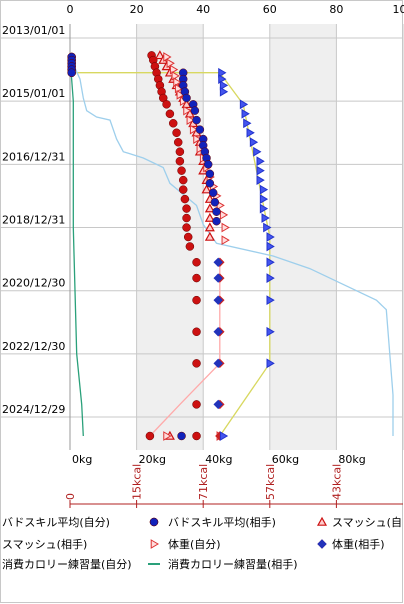 The height and width of the screenshot is (604, 404). What do you see at coordinates (224, 215) in the screenshot?
I see `marker-s2-p19` at bounding box center [224, 215].